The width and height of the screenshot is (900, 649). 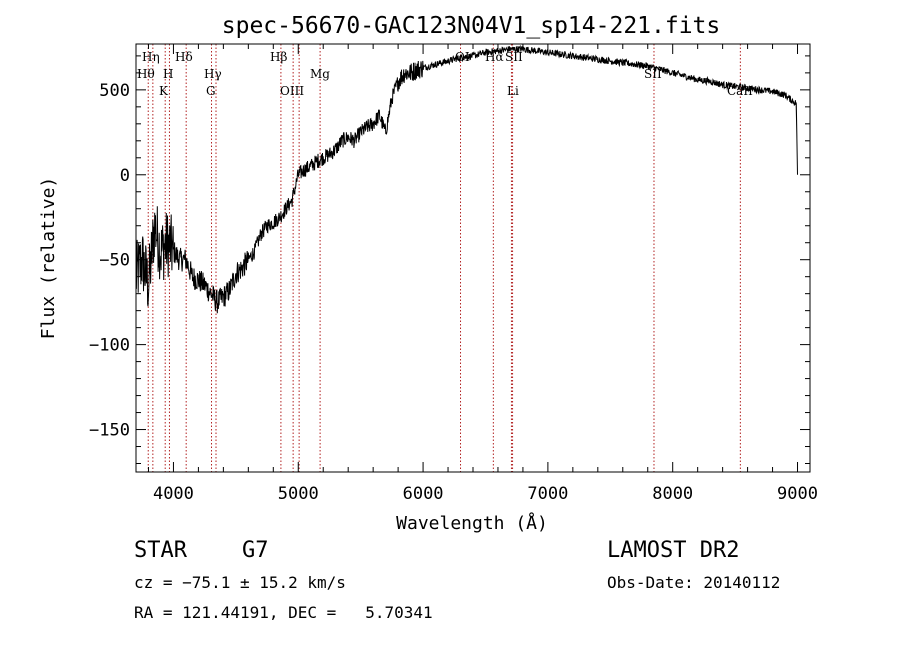 What do you see at coordinates (184, 57) in the screenshot?
I see `line-marker-label: Hδ` at bounding box center [184, 57].